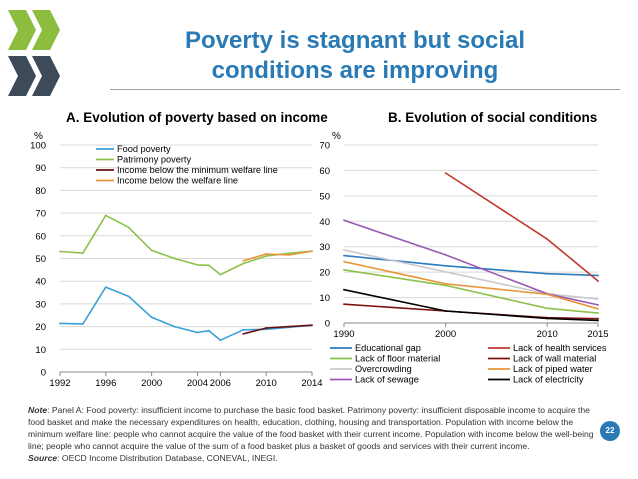  What do you see at coordinates (383, 369) in the screenshot?
I see `chart-b-legend-label-2: Overcrowding` at bounding box center [383, 369].